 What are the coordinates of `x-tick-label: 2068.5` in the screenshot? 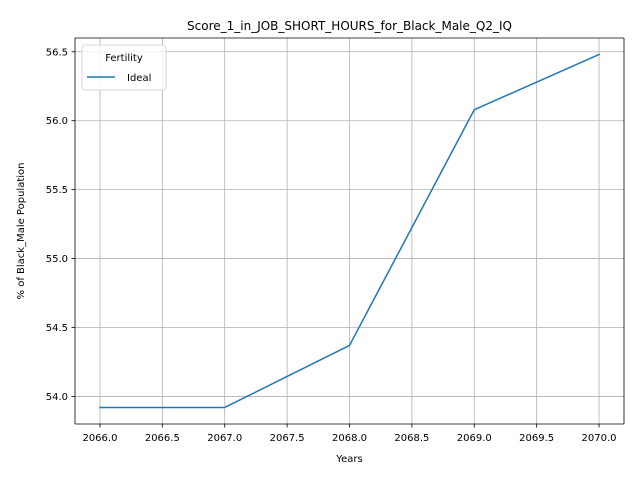 It's located at (411, 438).